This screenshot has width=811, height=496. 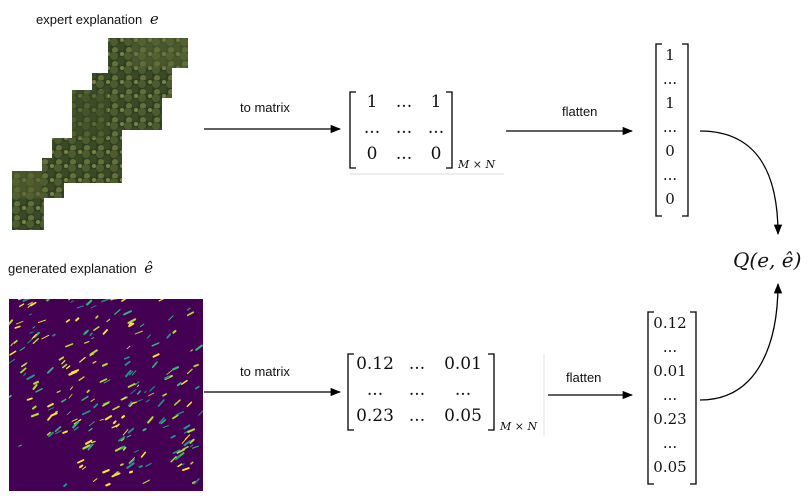 What do you see at coordinates (353, 130) in the screenshot?
I see `top-matrix-left-bracket` at bounding box center [353, 130].